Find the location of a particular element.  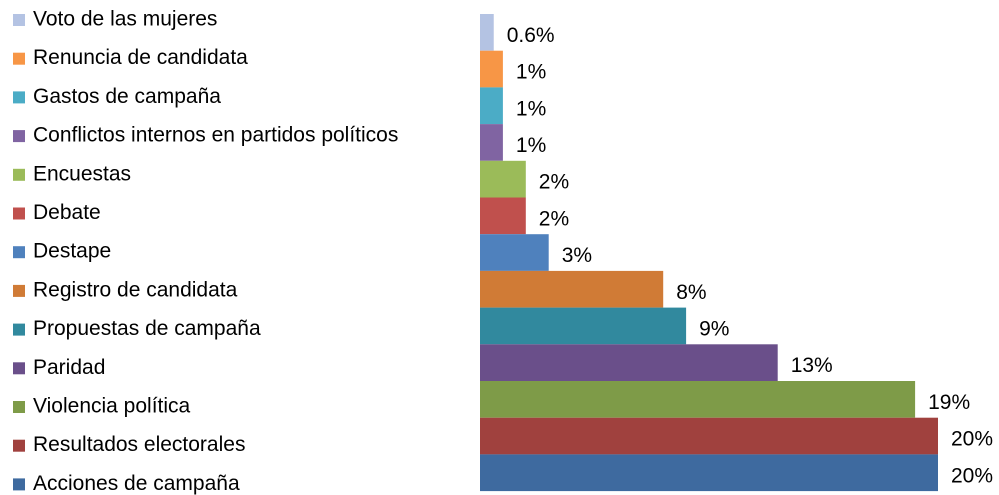

legend-label: Resultados electorales is located at coordinates (139, 444).